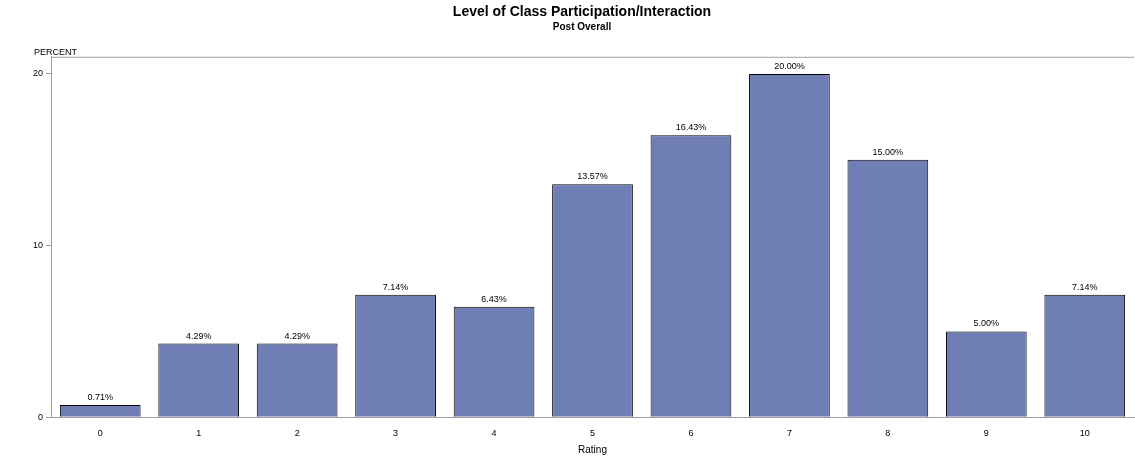 This screenshot has width=1135, height=458. What do you see at coordinates (38, 245) in the screenshot?
I see `y-tick-label: 10` at bounding box center [38, 245].